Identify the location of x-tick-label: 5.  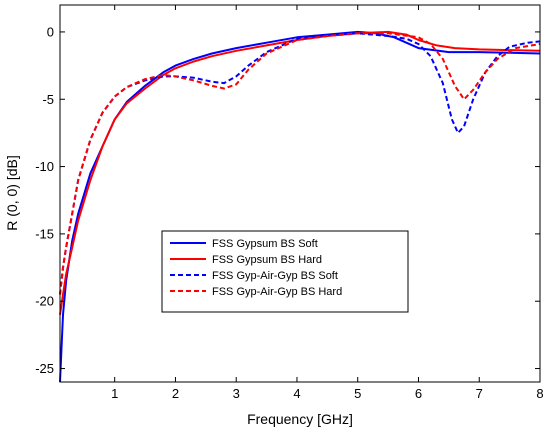
(357, 393).